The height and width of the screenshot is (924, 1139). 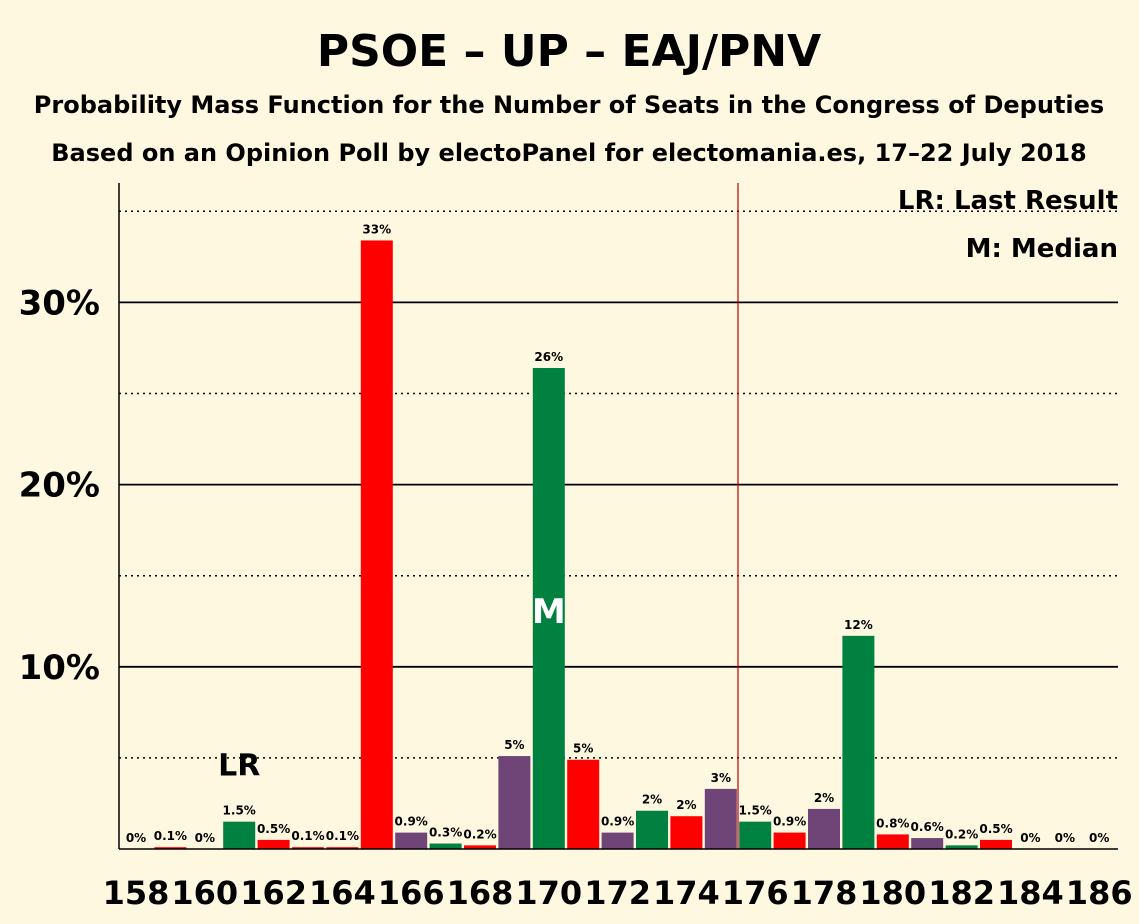 What do you see at coordinates (617, 893) in the screenshot?
I see `x-tick-label: 172` at bounding box center [617, 893].